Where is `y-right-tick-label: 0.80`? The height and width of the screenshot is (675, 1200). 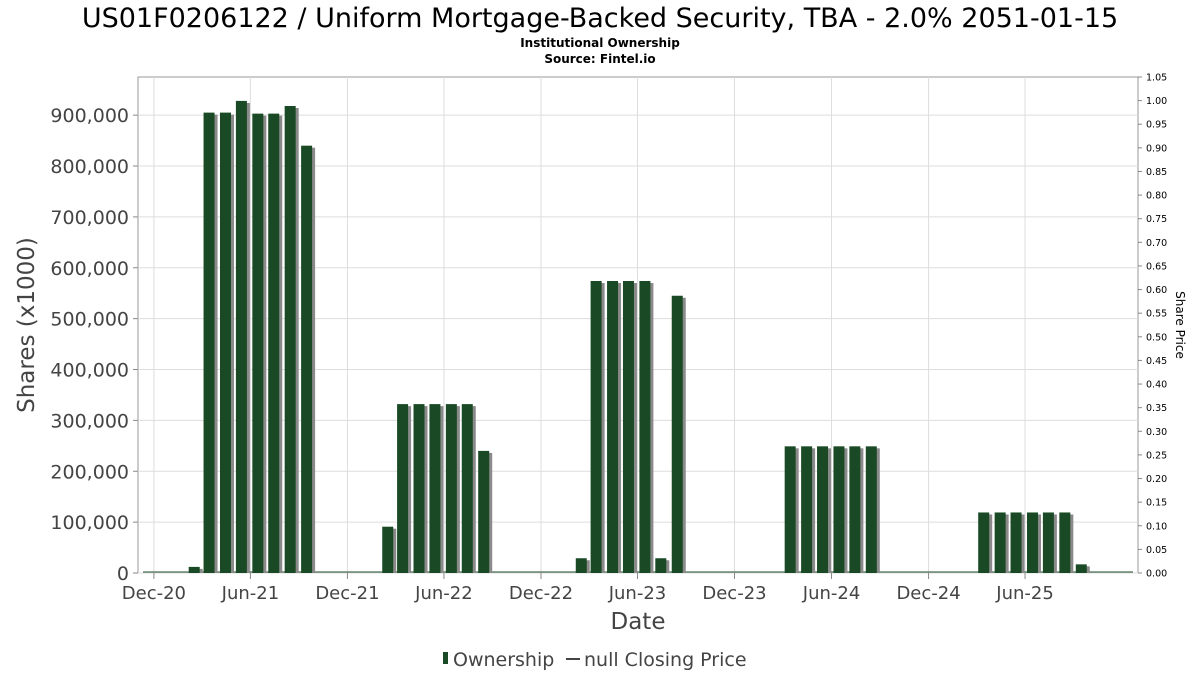 y-right-tick-label: 0.80 is located at coordinates (1156, 196).